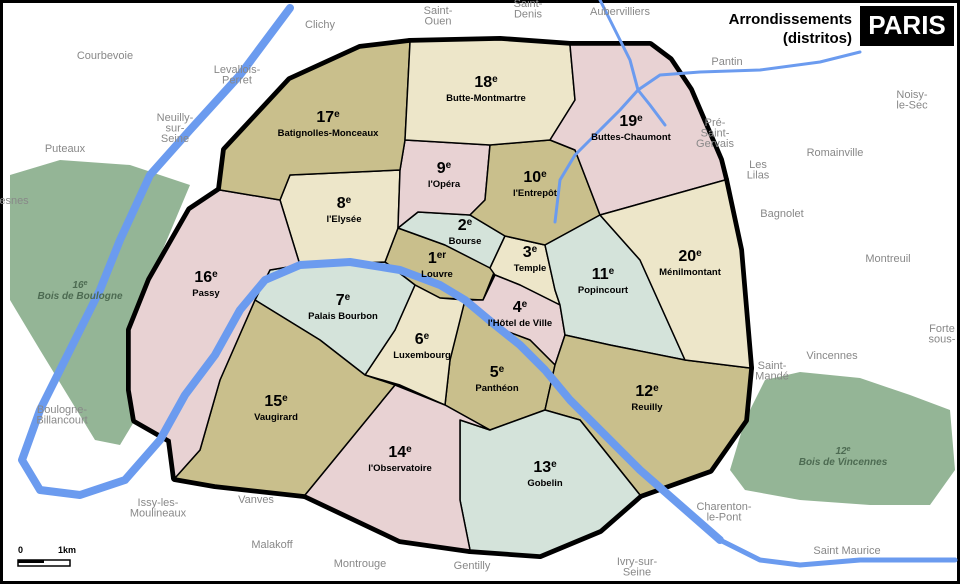 This screenshot has width=960, height=584. I want to click on place-name: Boulogne-, so click(62, 410).